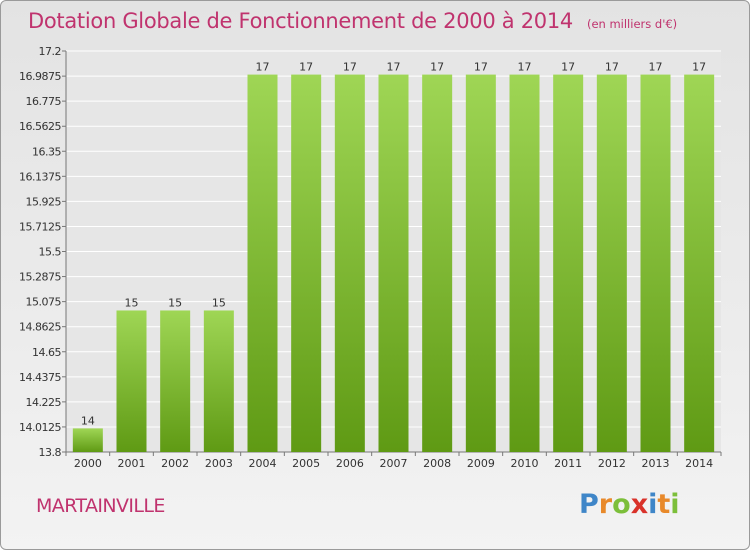  I want to click on y-tick-label: 16.9875, so click(40, 76).